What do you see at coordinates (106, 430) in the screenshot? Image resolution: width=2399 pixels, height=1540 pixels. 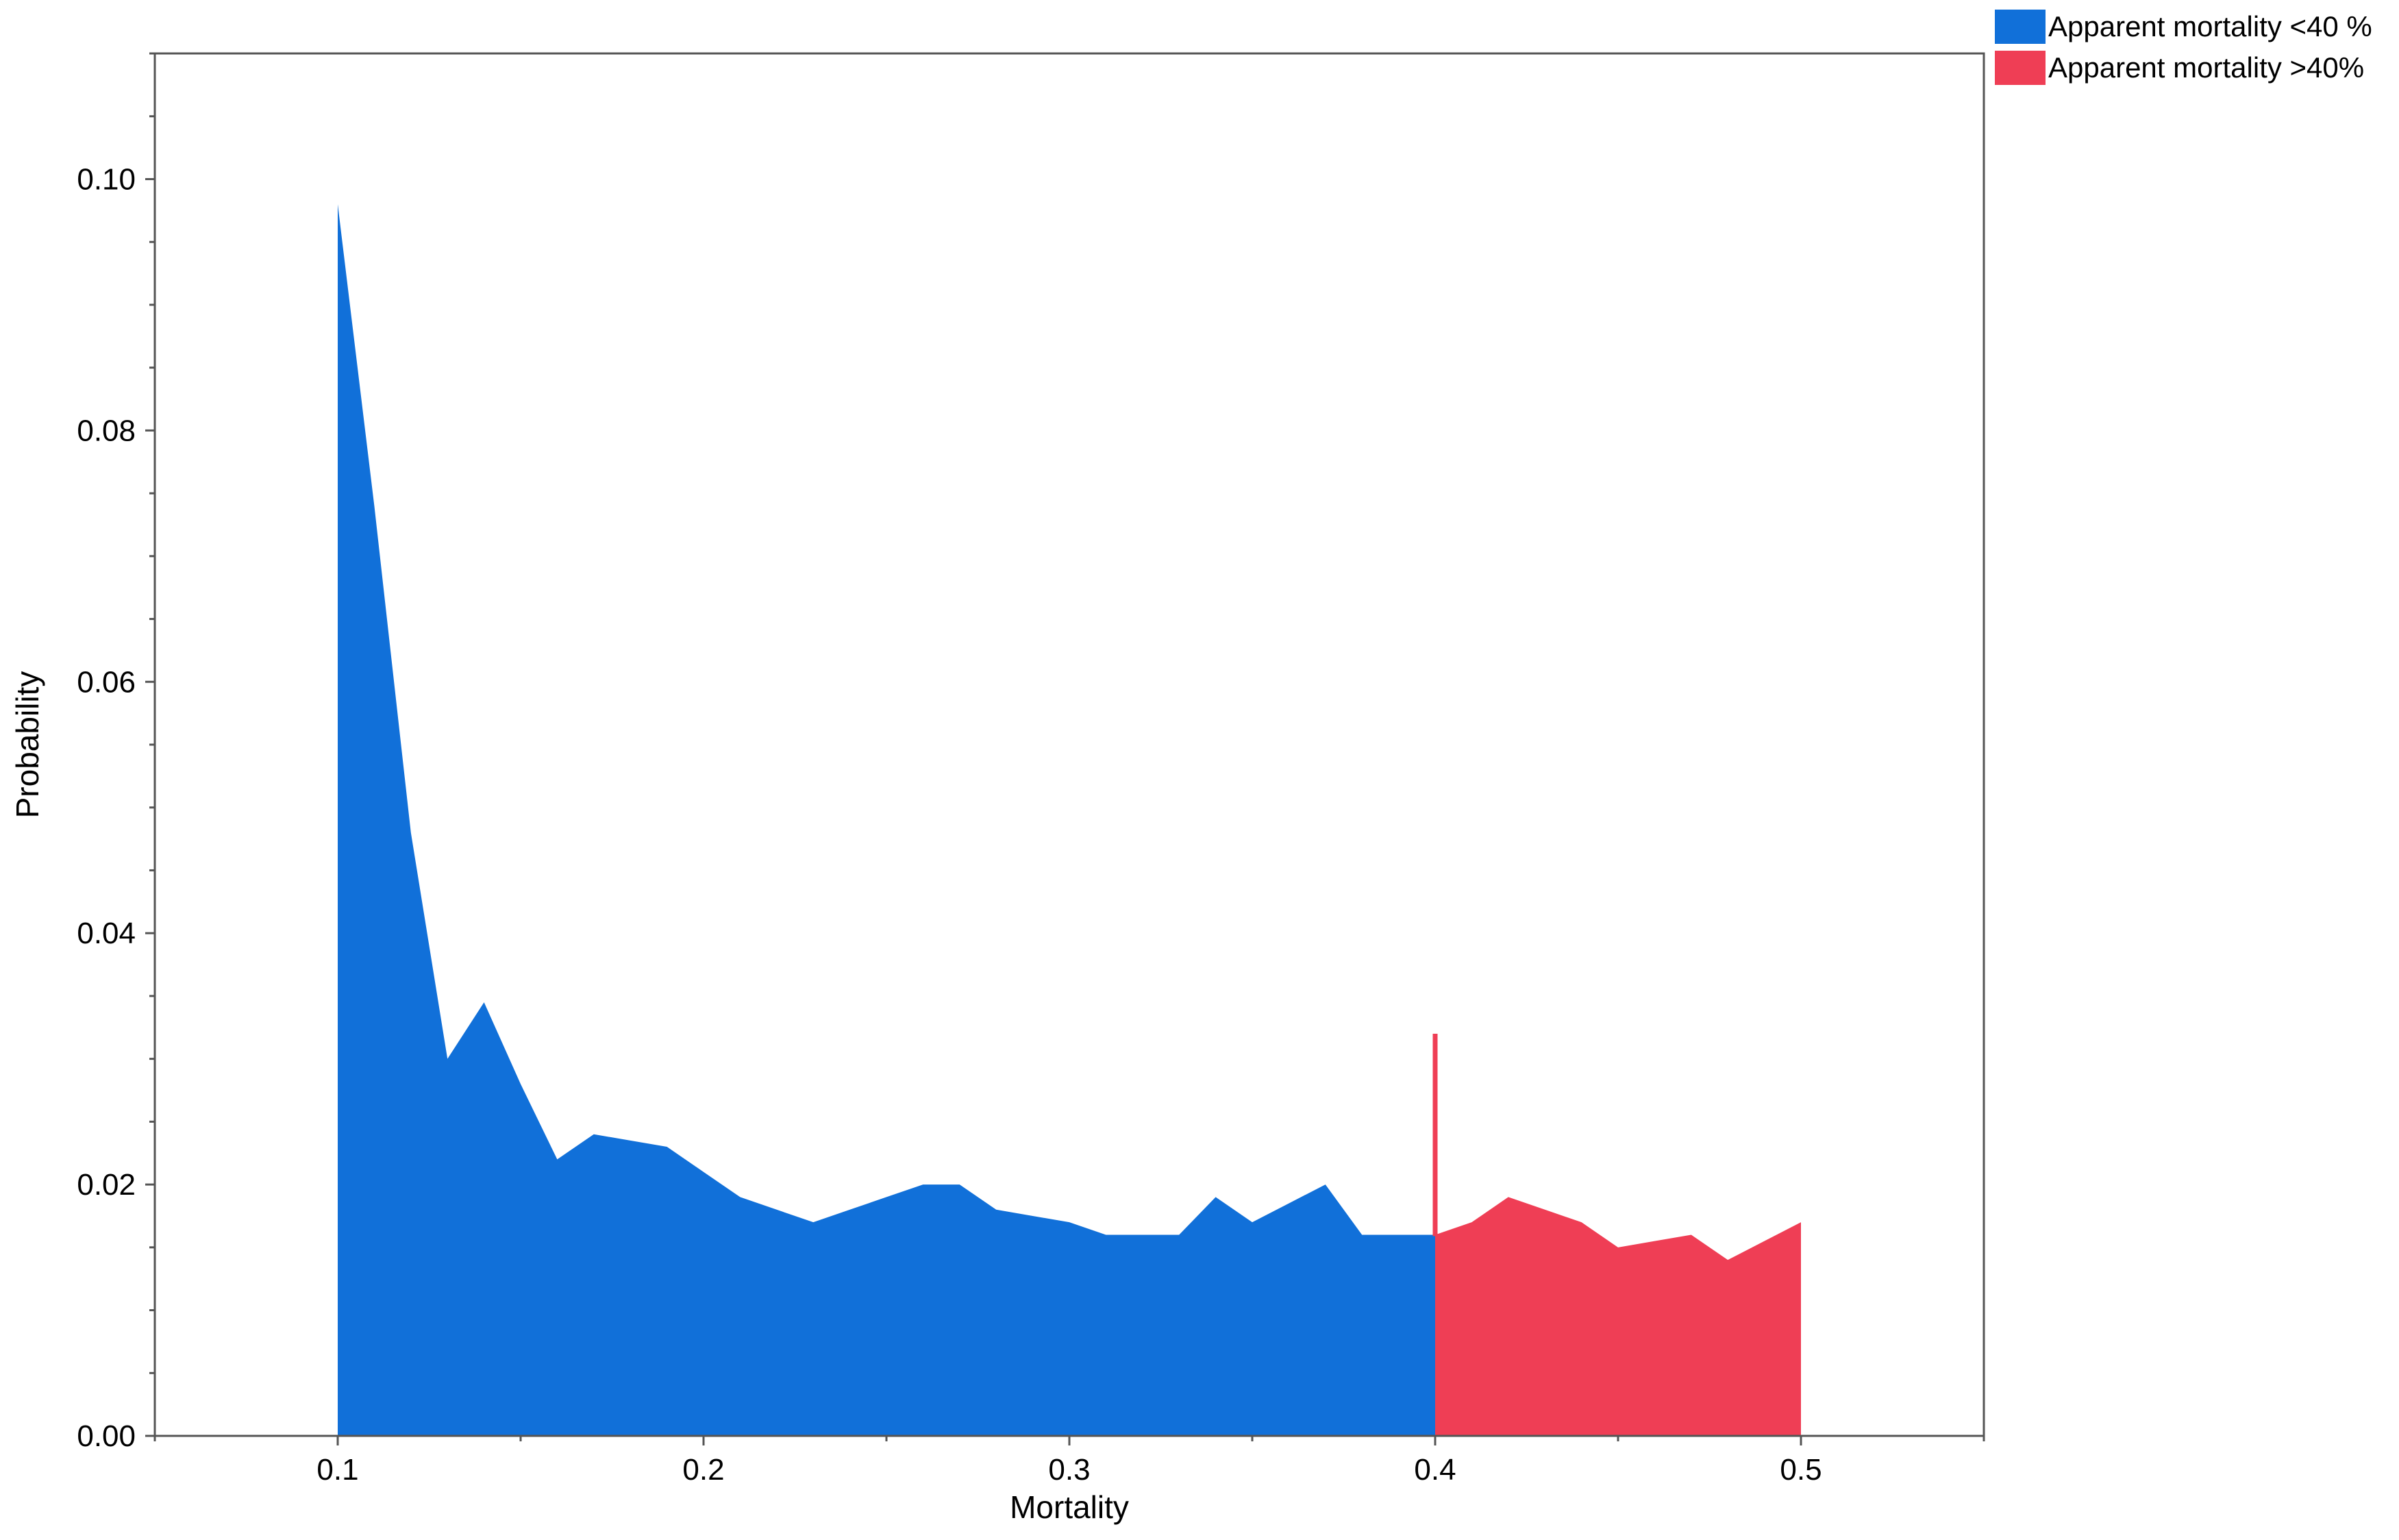 I see `y-tick-label: 0.08` at bounding box center [106, 430].